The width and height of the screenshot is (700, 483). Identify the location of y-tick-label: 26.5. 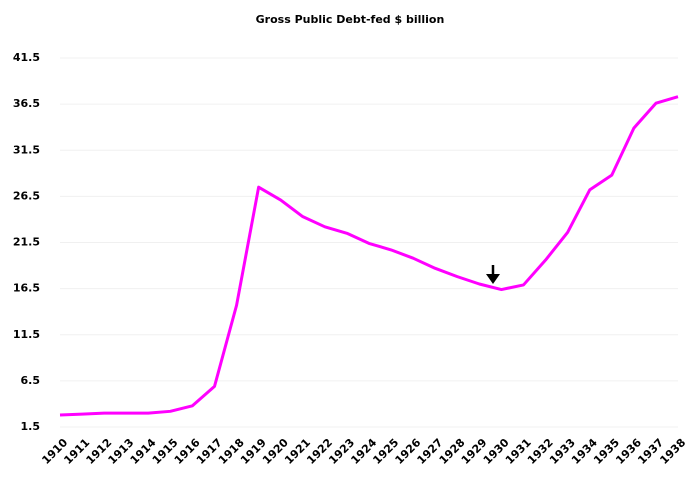
(26, 195).